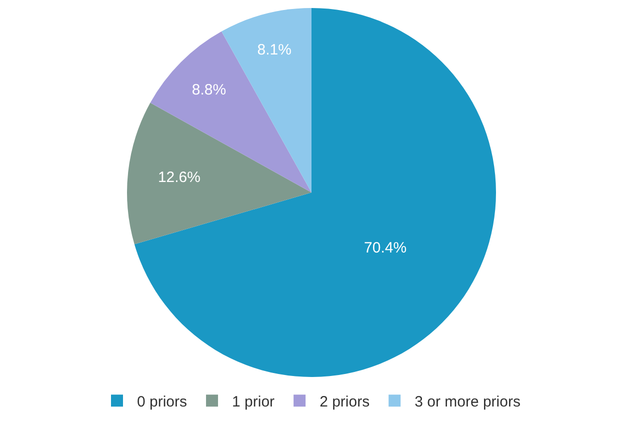 The width and height of the screenshot is (623, 422). What do you see at coordinates (467, 401) in the screenshot?
I see `legend-label: 3 or more priors` at bounding box center [467, 401].